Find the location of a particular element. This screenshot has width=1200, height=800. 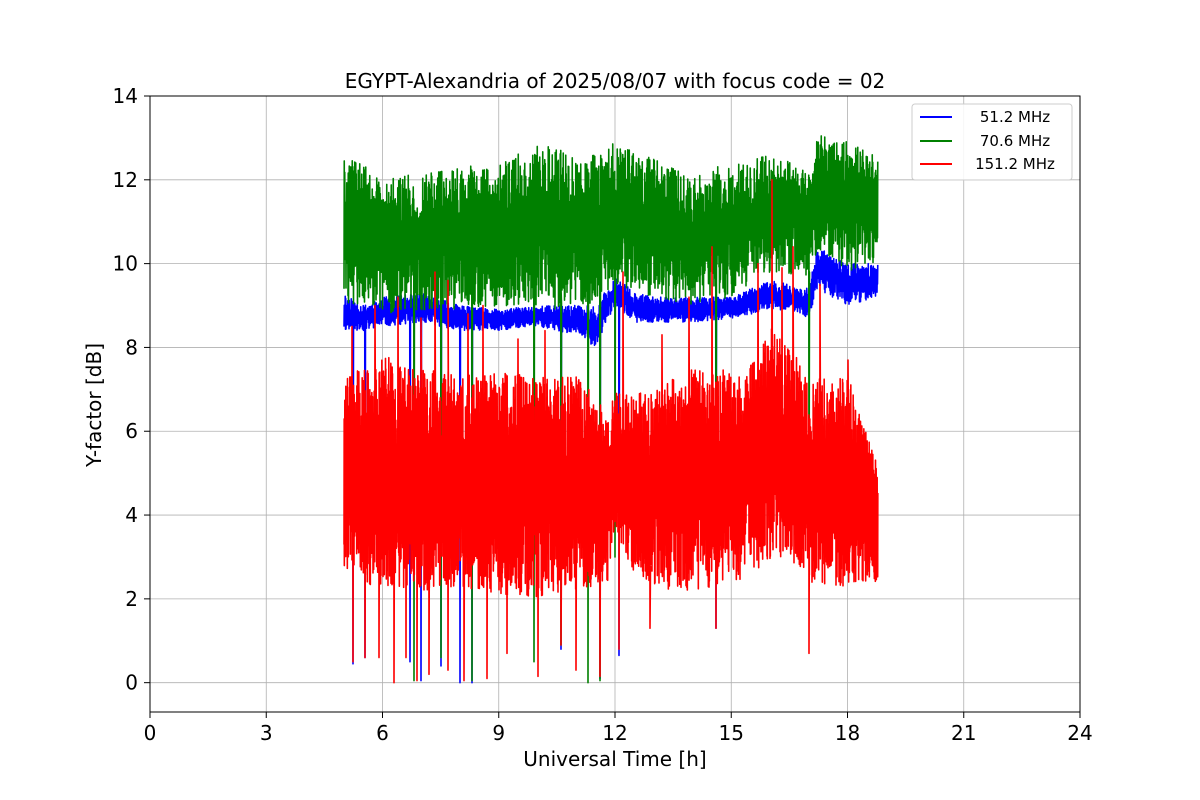

x-tick-label: 0 is located at coordinates (150, 733).